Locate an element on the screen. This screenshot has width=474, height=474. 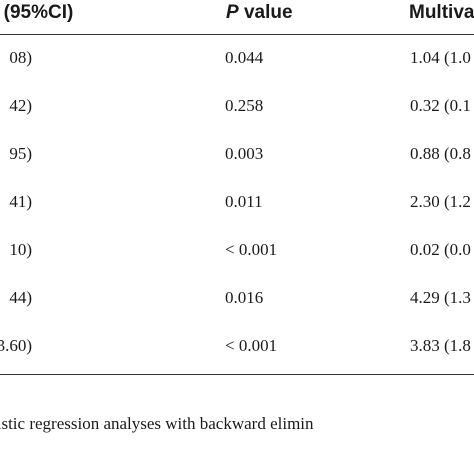
univariate-or-cell: 10) is located at coordinates (20, 249).